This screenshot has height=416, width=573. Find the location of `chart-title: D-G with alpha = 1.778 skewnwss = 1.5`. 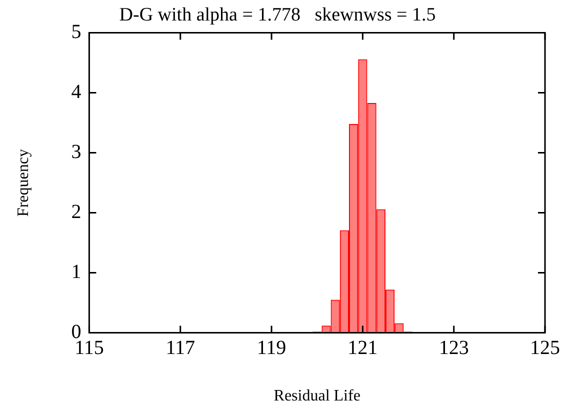

chart-title: D-G with alpha = 1.778 skewnwss = 1.5 is located at coordinates (277, 15).